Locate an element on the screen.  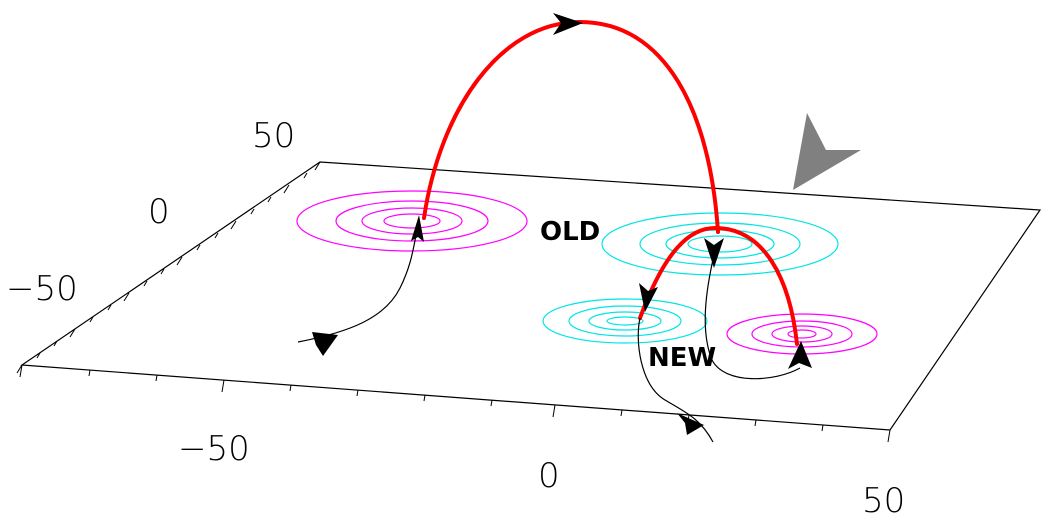
new-flow-line-right is located at coordinates (752, 317).